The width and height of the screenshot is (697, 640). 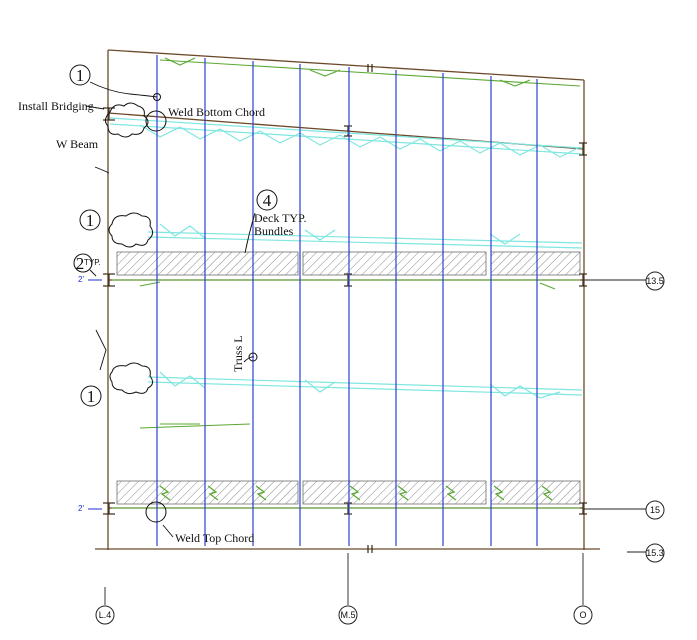 I want to click on grid-label-15-3: 15.3, so click(x=655, y=553).